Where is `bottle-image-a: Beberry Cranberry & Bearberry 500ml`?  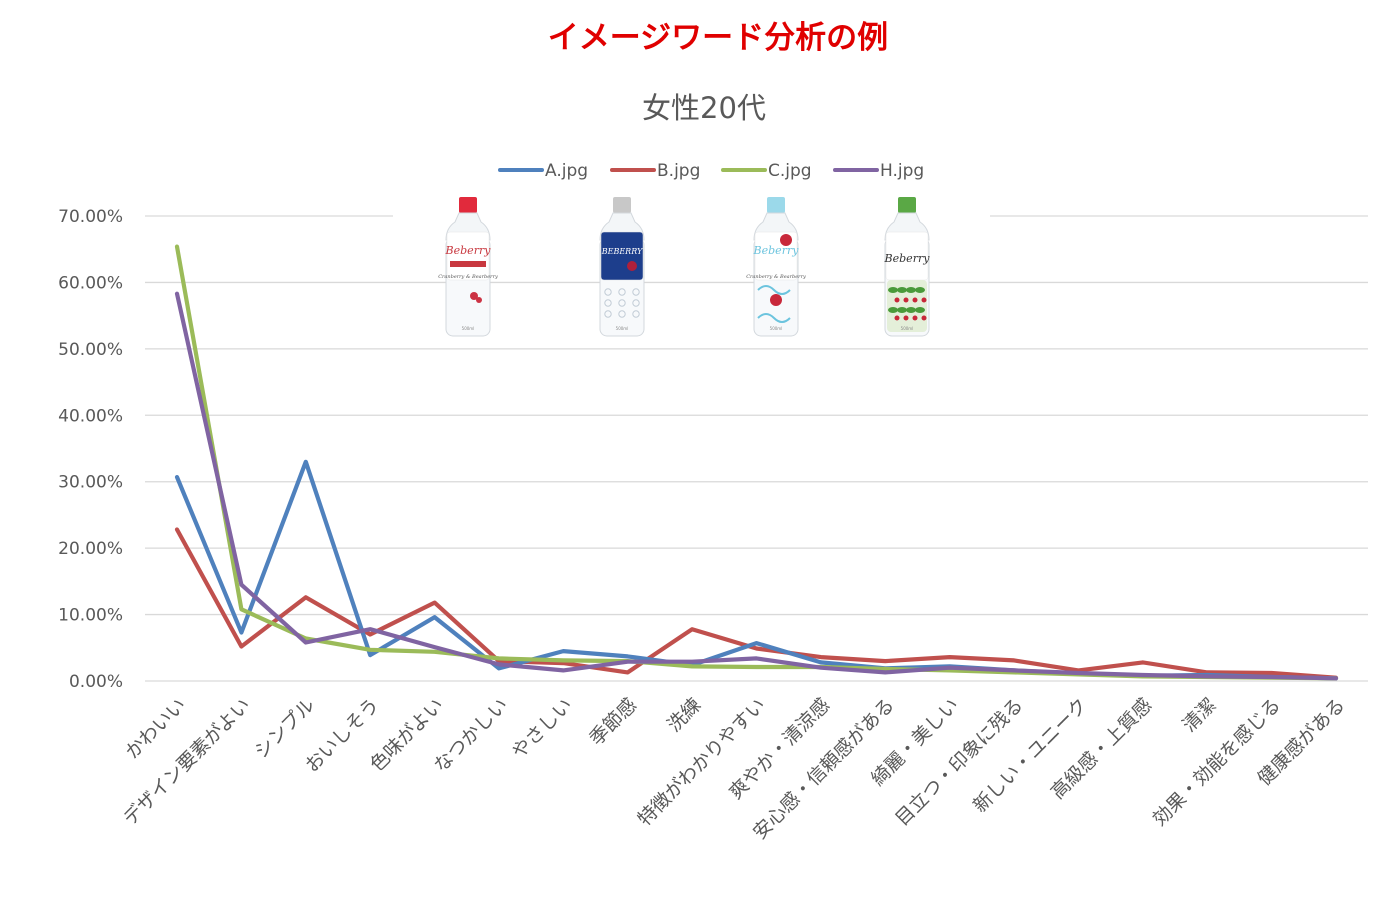
bottle-image-a: Beberry Cranberry & Bearberry 500ml is located at coordinates (468, 267).